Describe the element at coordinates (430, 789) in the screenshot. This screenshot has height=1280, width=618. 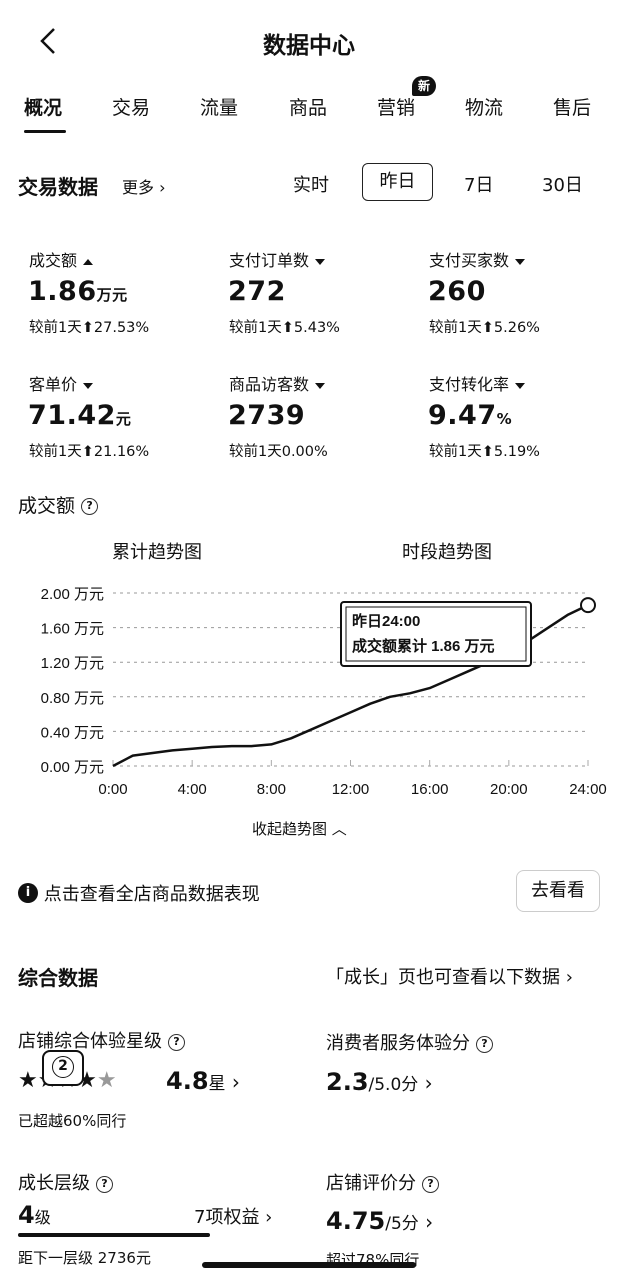
I see `x-tick-label: 16:00` at that location.